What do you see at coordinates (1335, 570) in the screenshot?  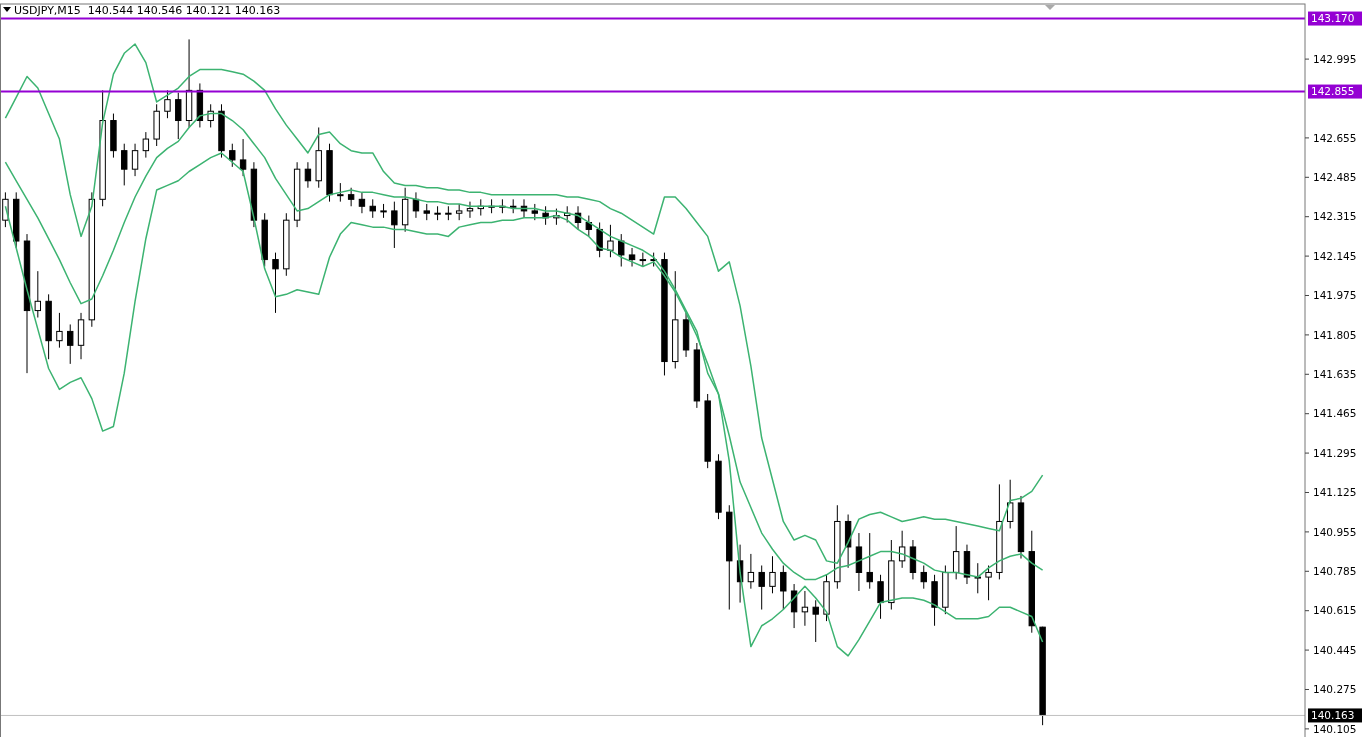 I see `y-tick-label: 140.785` at bounding box center [1335, 570].